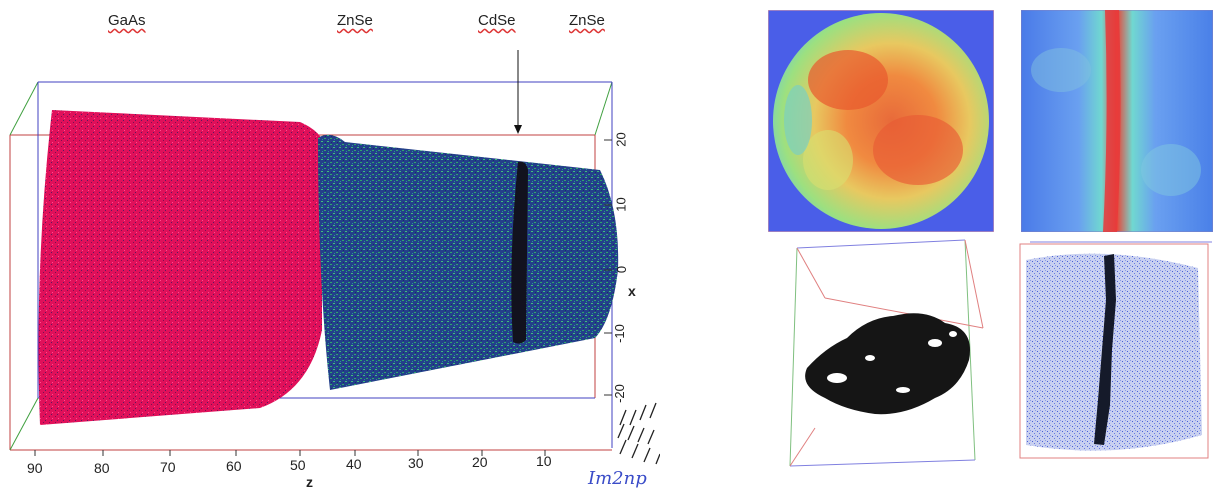 The height and width of the screenshot is (500, 1213). I want to click on x-tick-10: 10, so click(621, 204).